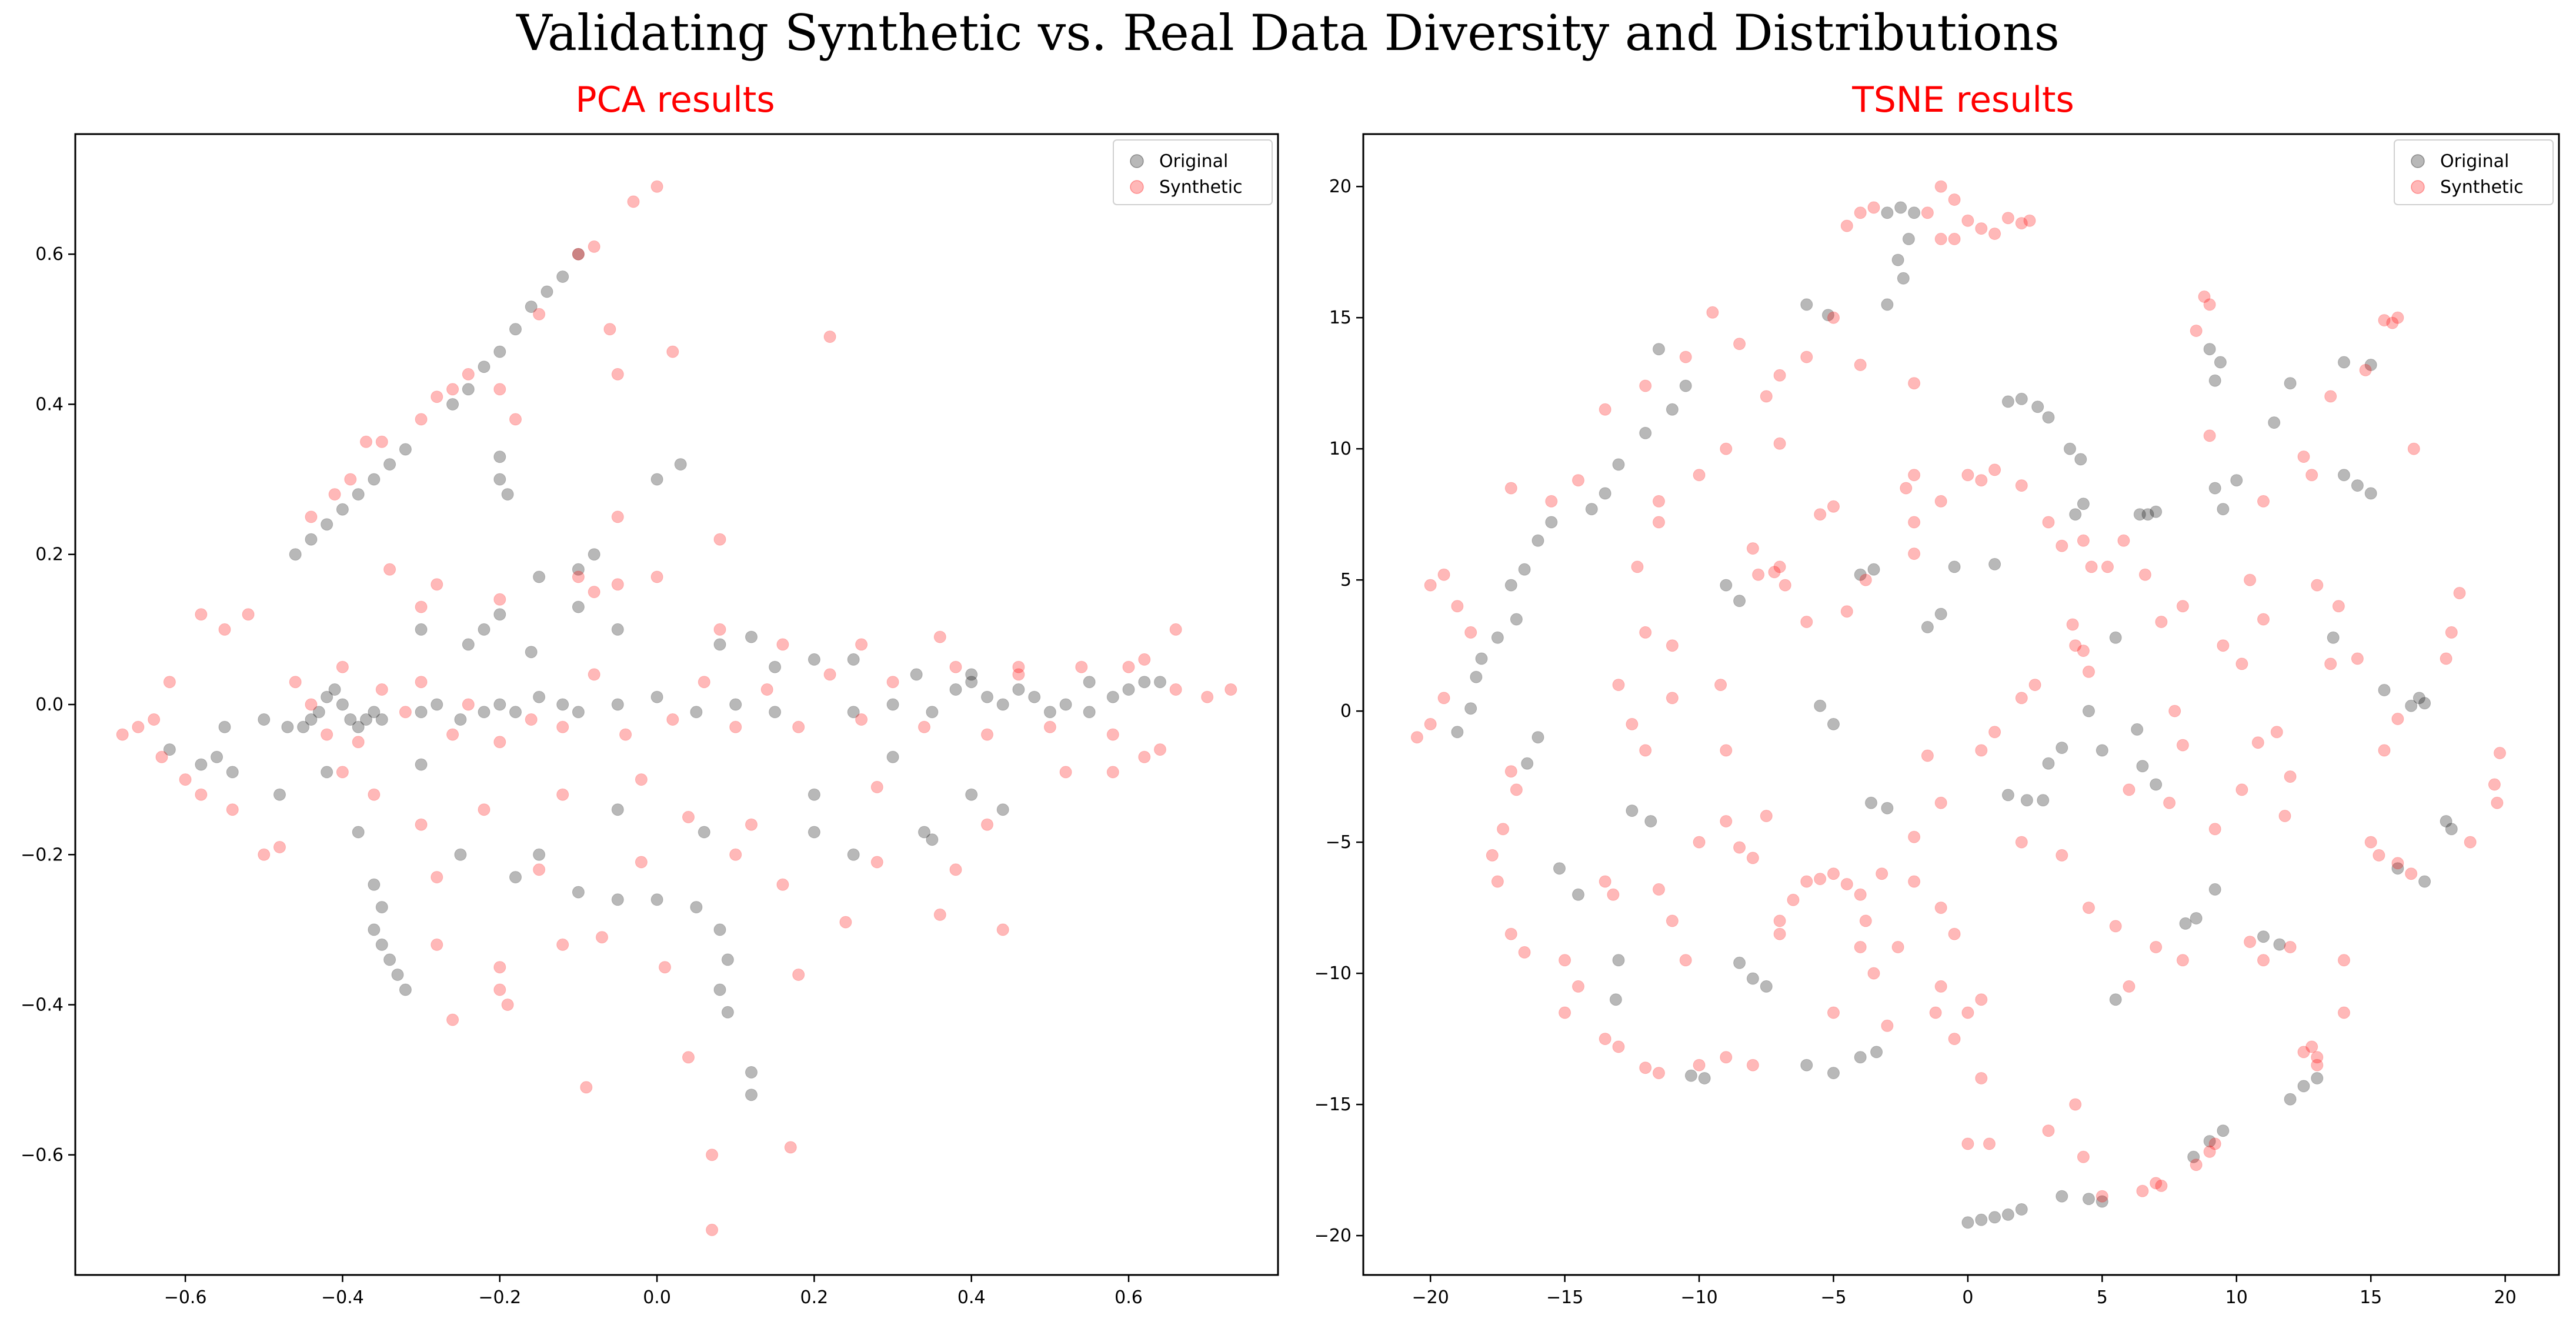 The height and width of the screenshot is (1332, 2576). Describe the element at coordinates (1962, 100) in the screenshot. I see `tsne-title: TSNE results` at that location.